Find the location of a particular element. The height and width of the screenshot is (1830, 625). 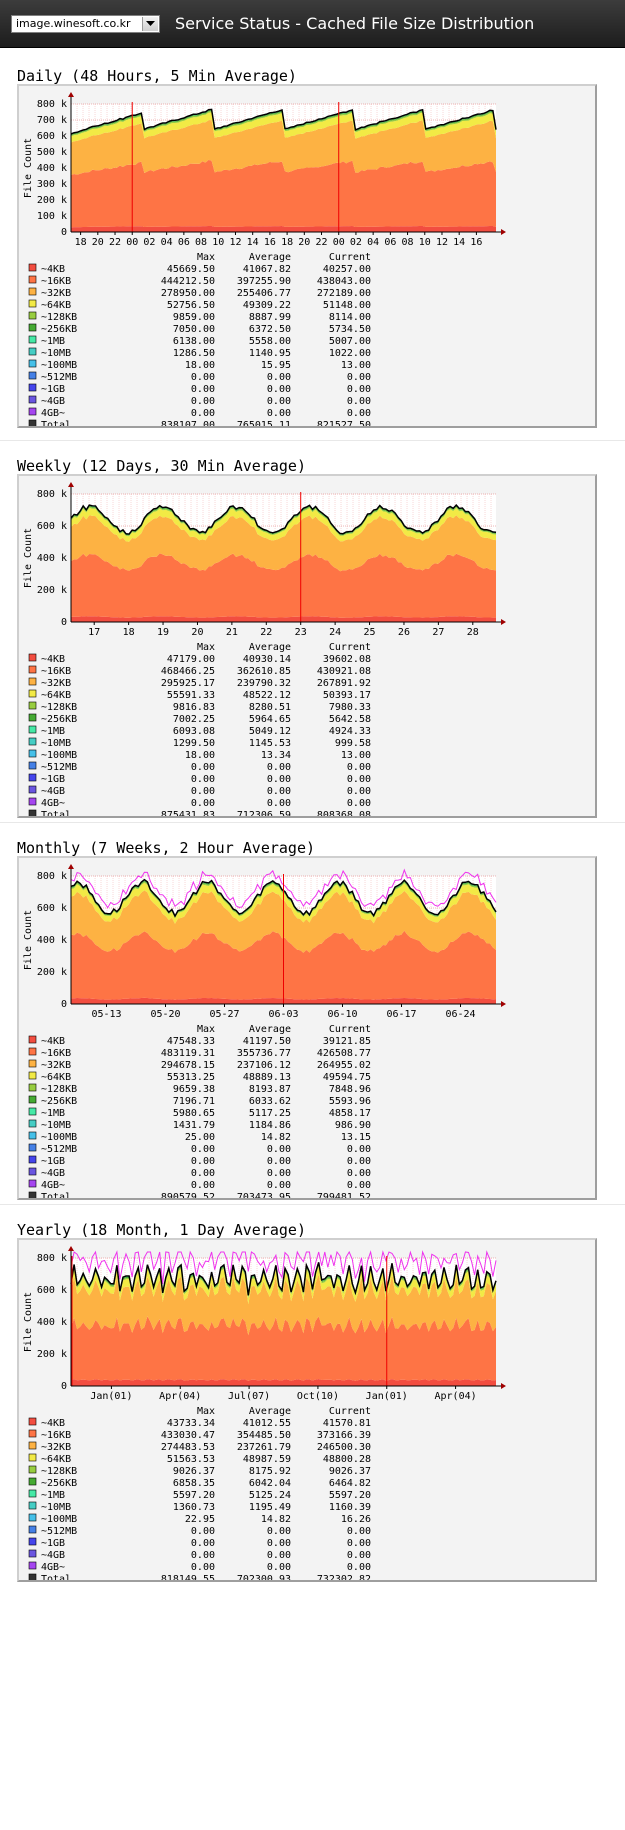

x-tick-label: 23 is located at coordinates (301, 632).